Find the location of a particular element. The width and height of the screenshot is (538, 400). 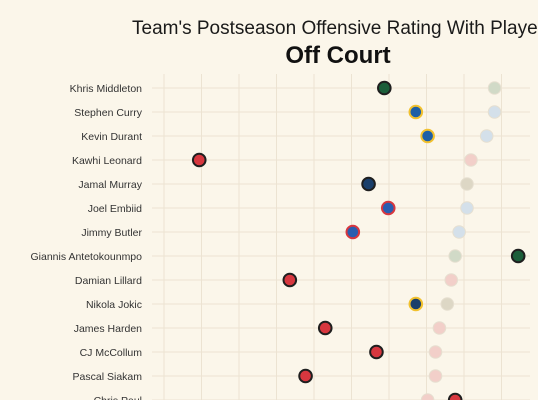

player-label: Kawhi Leonard is located at coordinates (107, 161).